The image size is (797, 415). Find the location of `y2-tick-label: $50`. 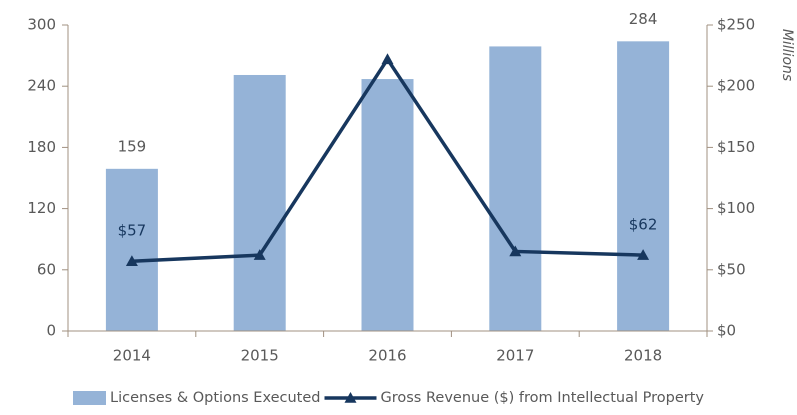

y2-tick-label: $50 is located at coordinates (731, 269).